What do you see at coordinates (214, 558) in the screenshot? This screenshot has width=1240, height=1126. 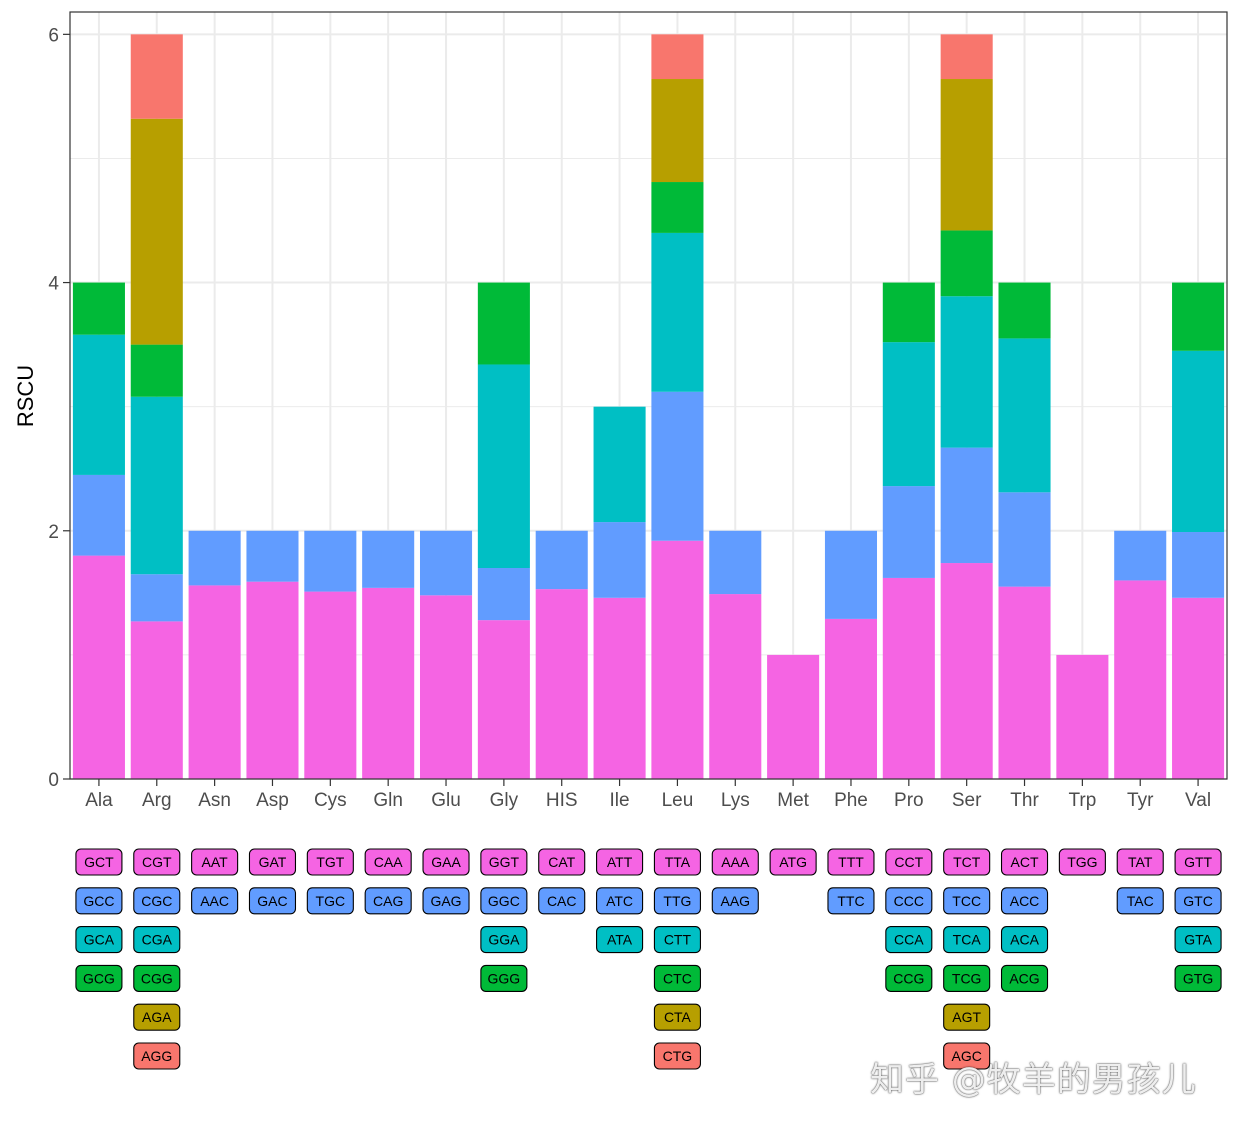 I see `bar-segment-AAC` at bounding box center [214, 558].